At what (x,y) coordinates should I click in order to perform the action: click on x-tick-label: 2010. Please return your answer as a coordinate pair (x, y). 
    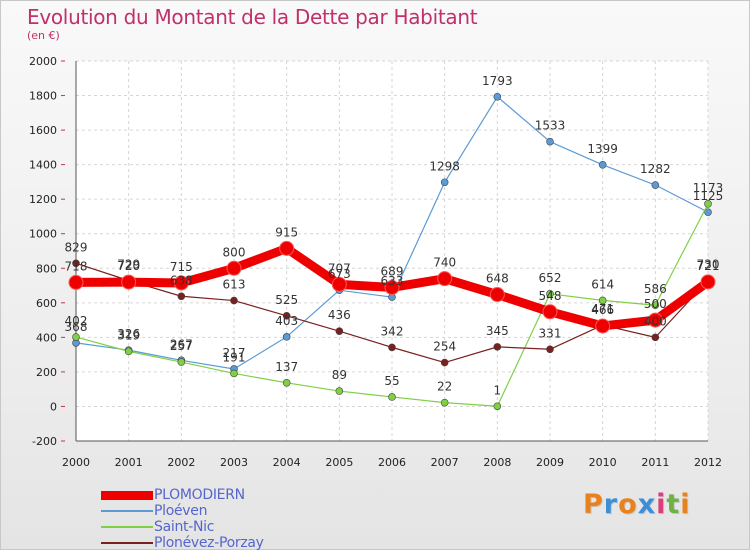
    Looking at the image, I should click on (603, 462).